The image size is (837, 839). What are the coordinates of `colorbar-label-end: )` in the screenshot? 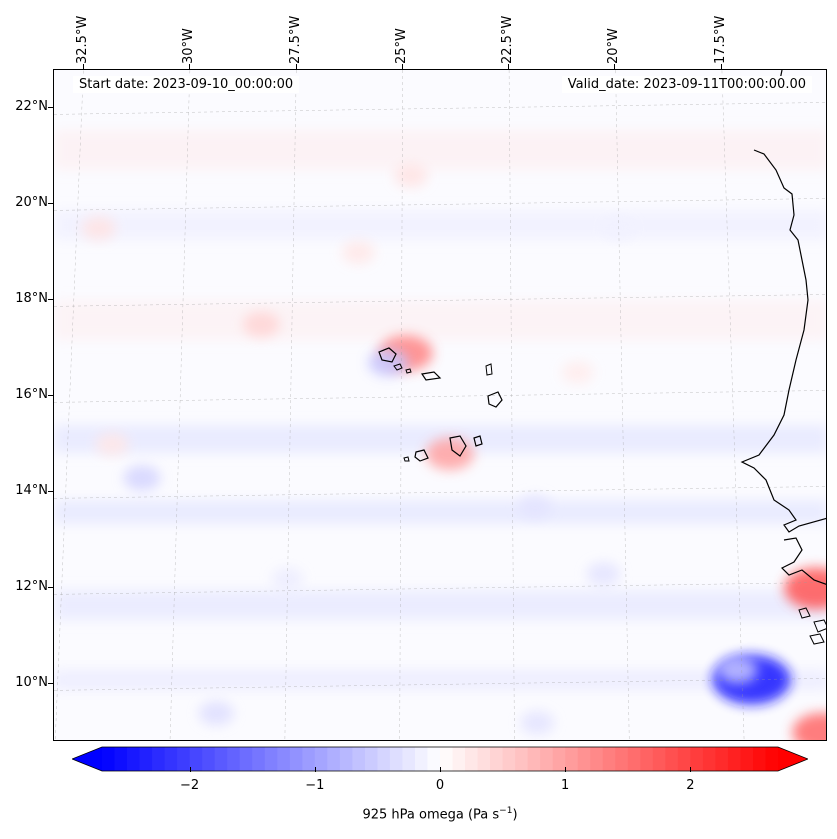 It's located at (515, 815).